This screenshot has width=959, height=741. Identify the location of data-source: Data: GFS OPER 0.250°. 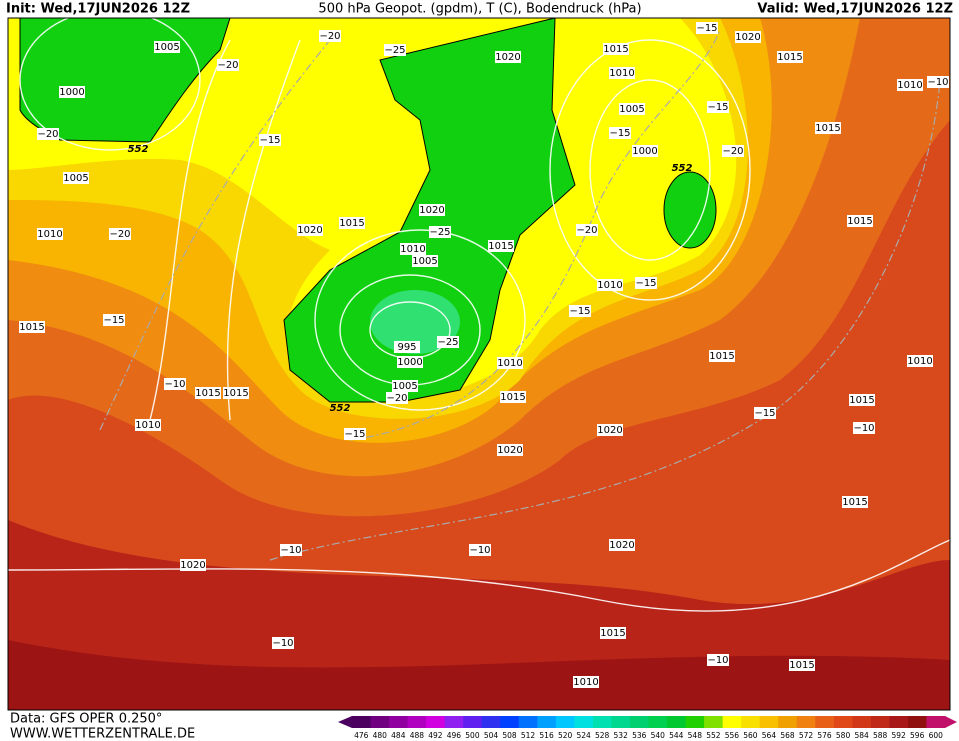
(86, 719).